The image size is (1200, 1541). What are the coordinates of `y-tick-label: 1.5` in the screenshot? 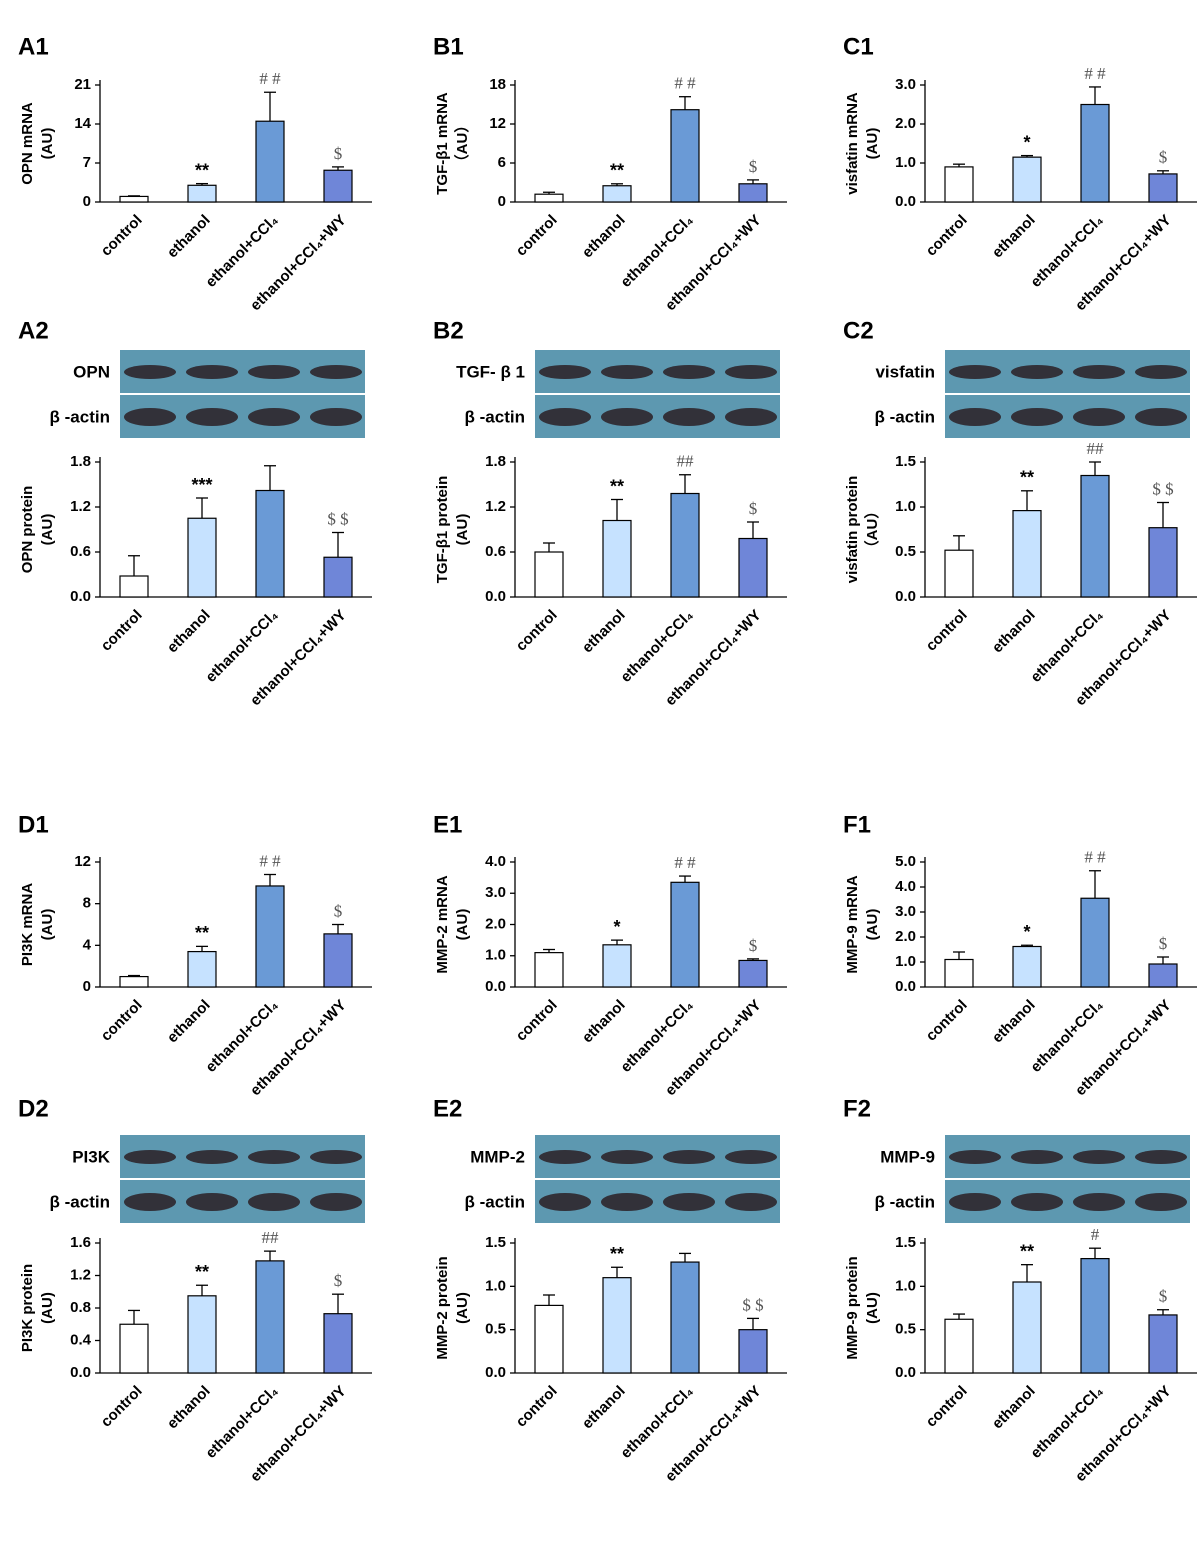 It's located at (495, 1242).